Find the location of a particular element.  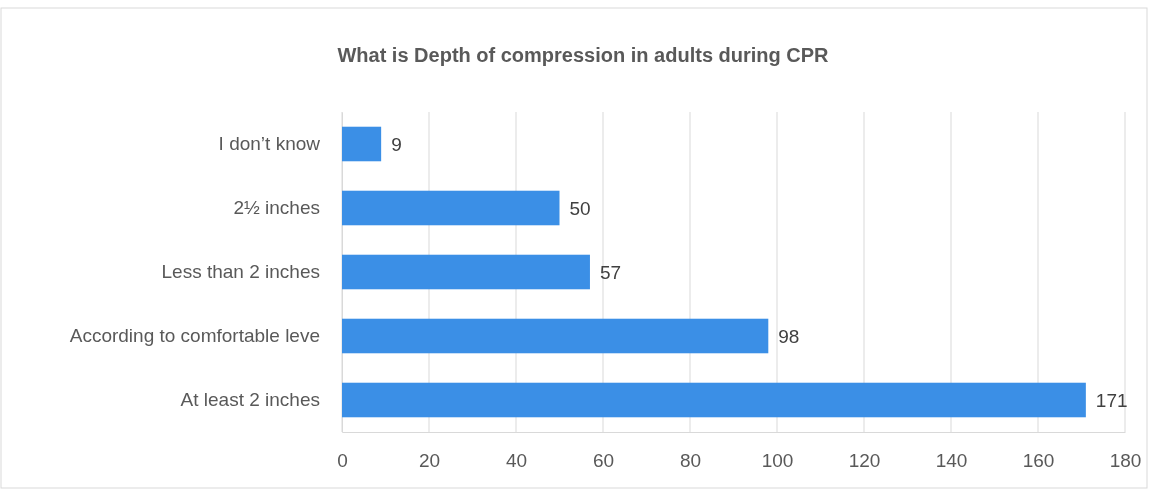

x-tick-label: 80 is located at coordinates (690, 461).